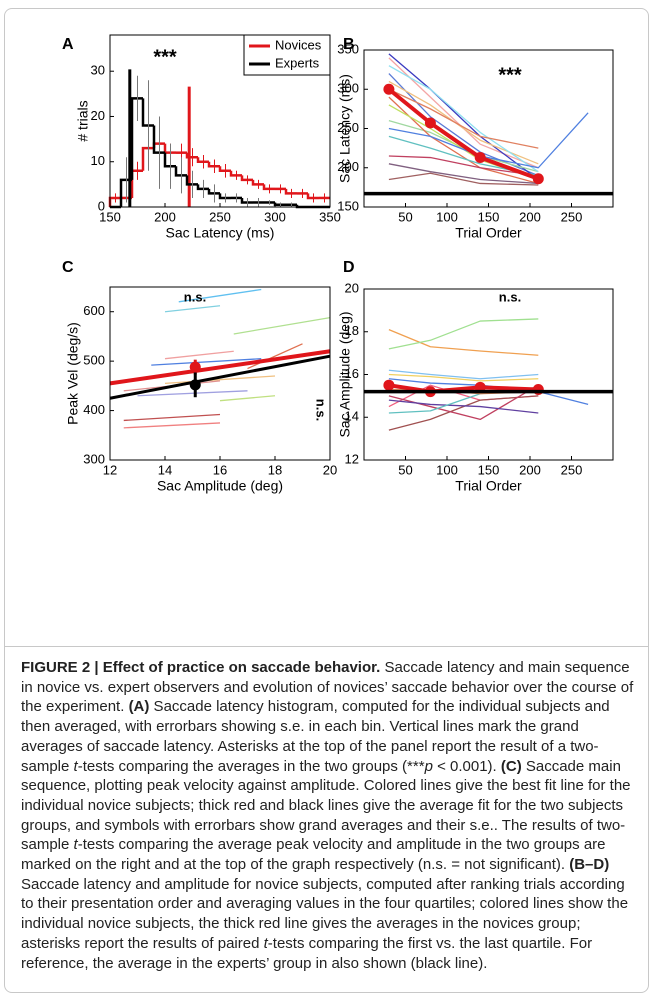  Describe the element at coordinates (349, 44) in the screenshot. I see `panel-letter: B` at that location.